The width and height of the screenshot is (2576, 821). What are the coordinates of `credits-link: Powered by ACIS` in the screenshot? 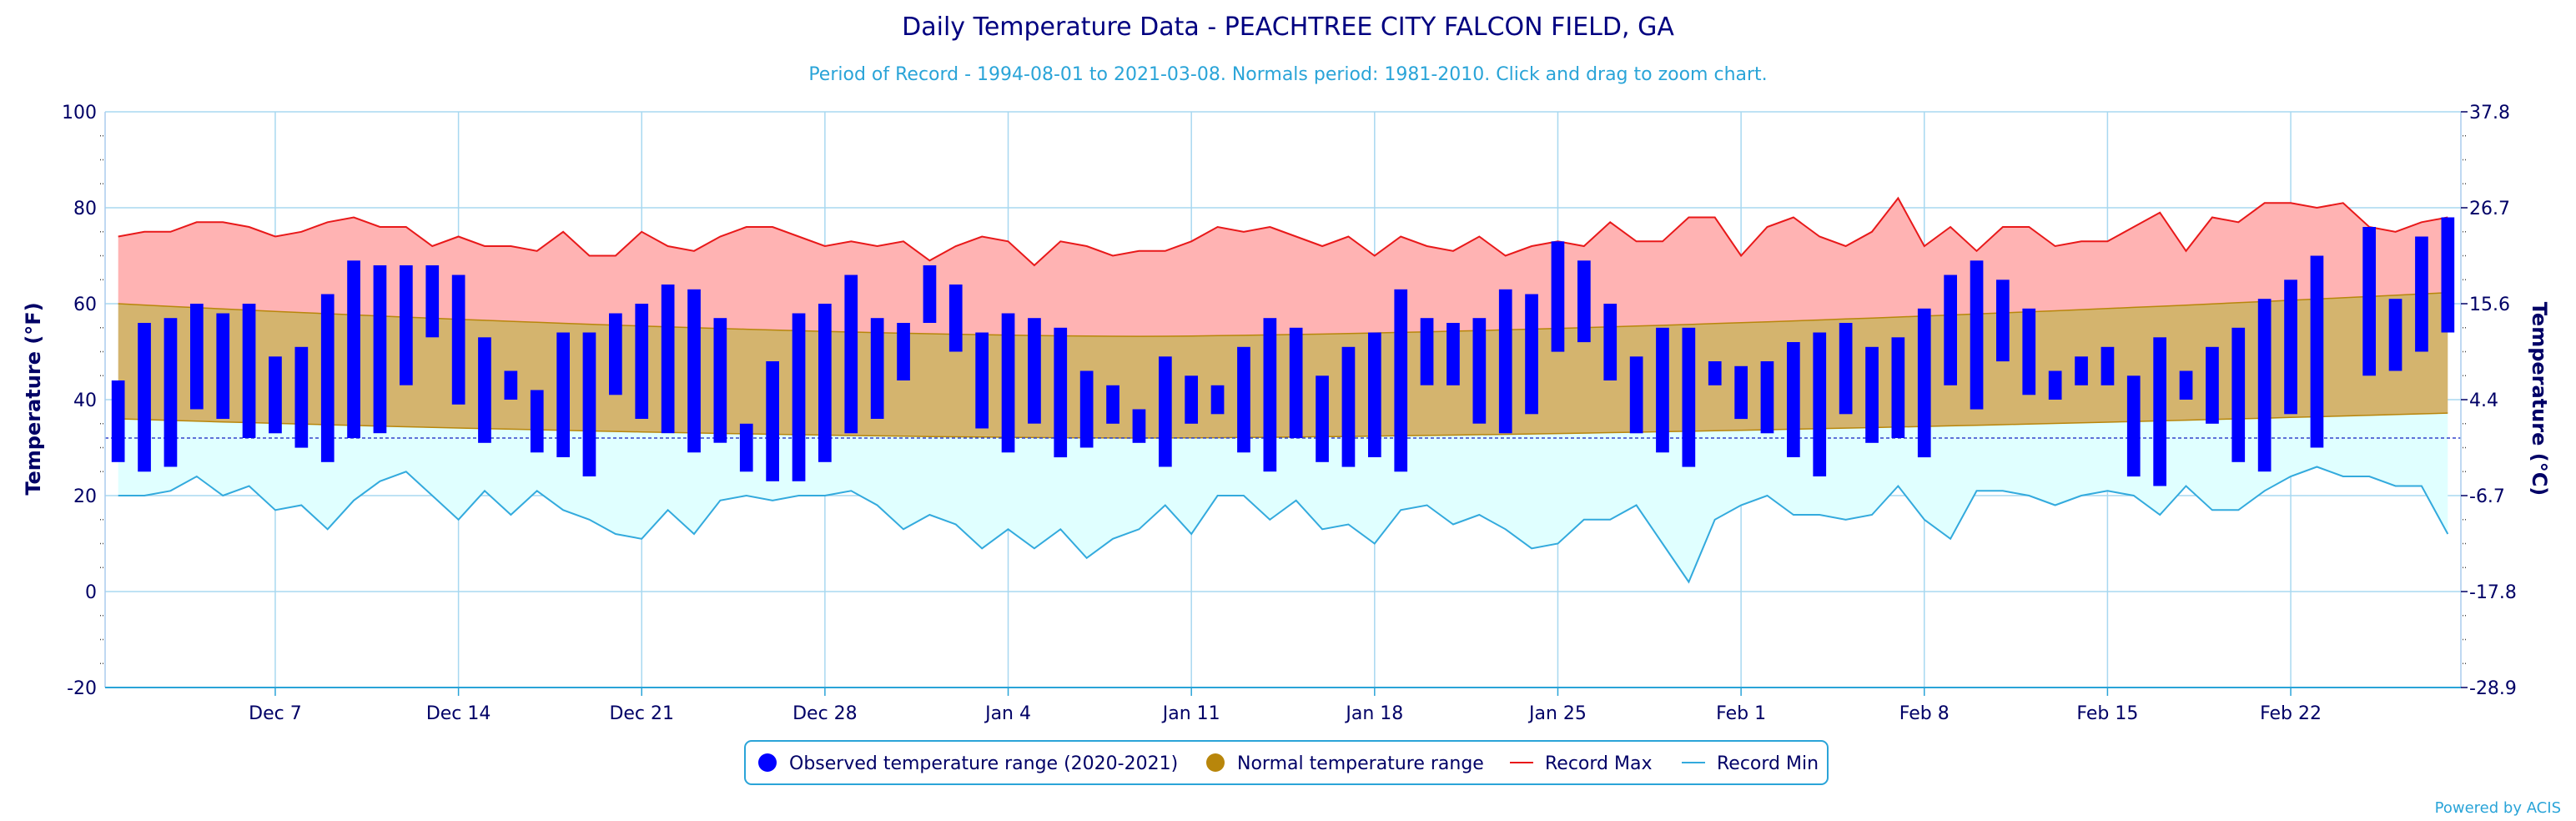 It's located at (2498, 808).